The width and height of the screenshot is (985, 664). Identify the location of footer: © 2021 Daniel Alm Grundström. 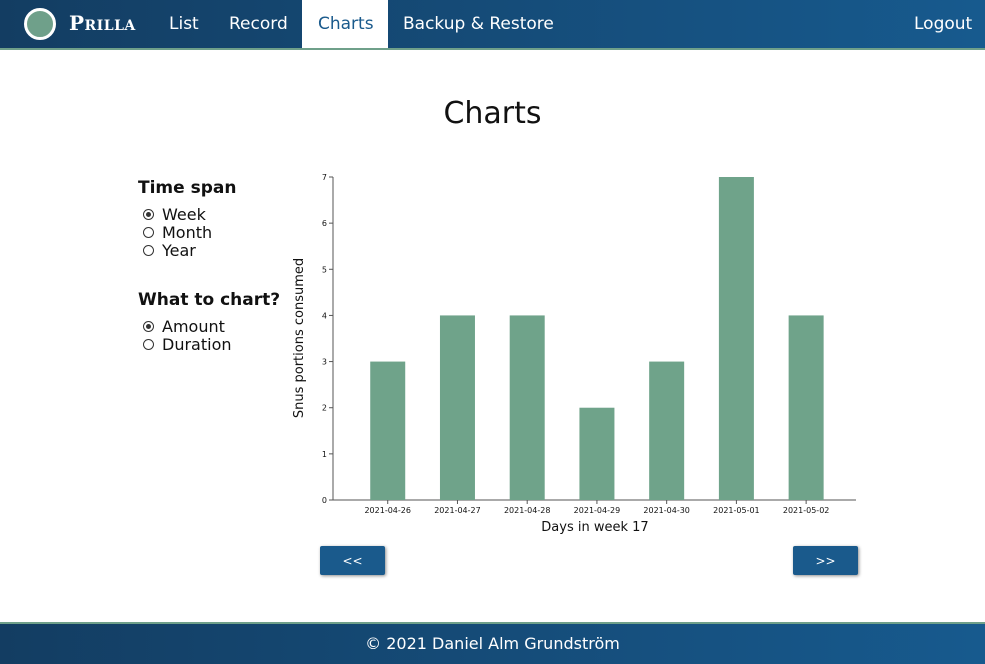
(492, 643).